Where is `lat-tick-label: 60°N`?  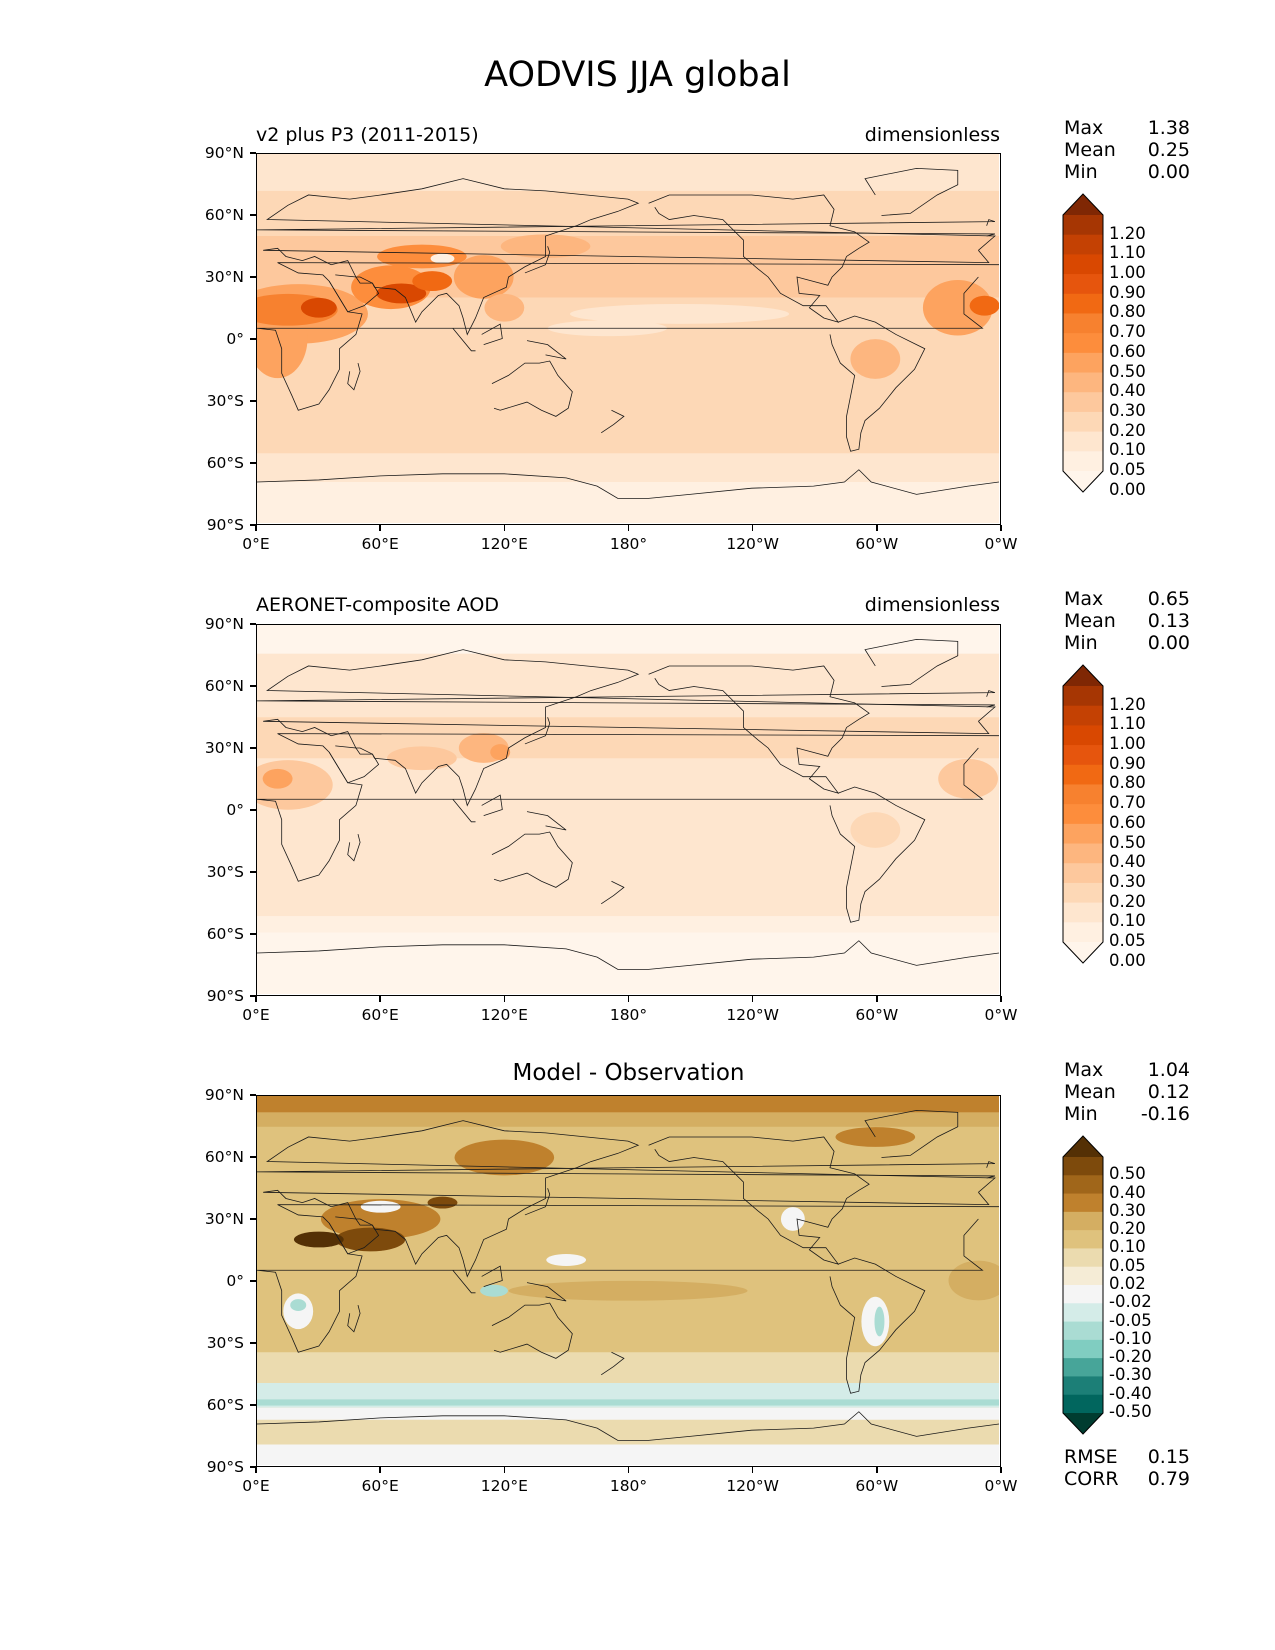
lat-tick-label: 60°N is located at coordinates (224, 1157).